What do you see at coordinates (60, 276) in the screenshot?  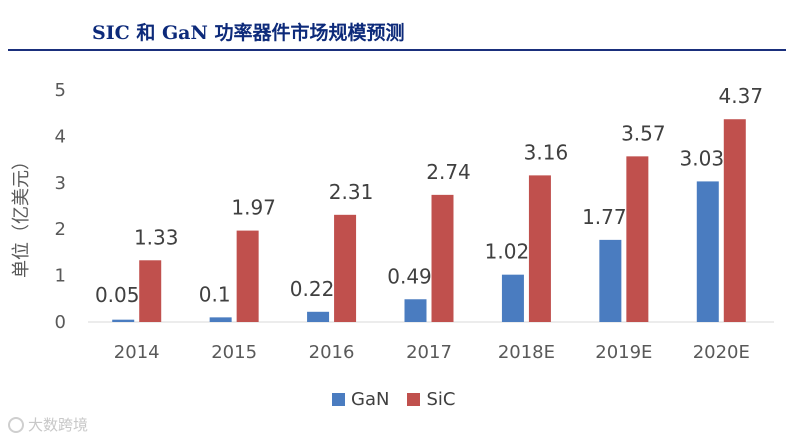 I see `y-tick-label: 1` at bounding box center [60, 276].